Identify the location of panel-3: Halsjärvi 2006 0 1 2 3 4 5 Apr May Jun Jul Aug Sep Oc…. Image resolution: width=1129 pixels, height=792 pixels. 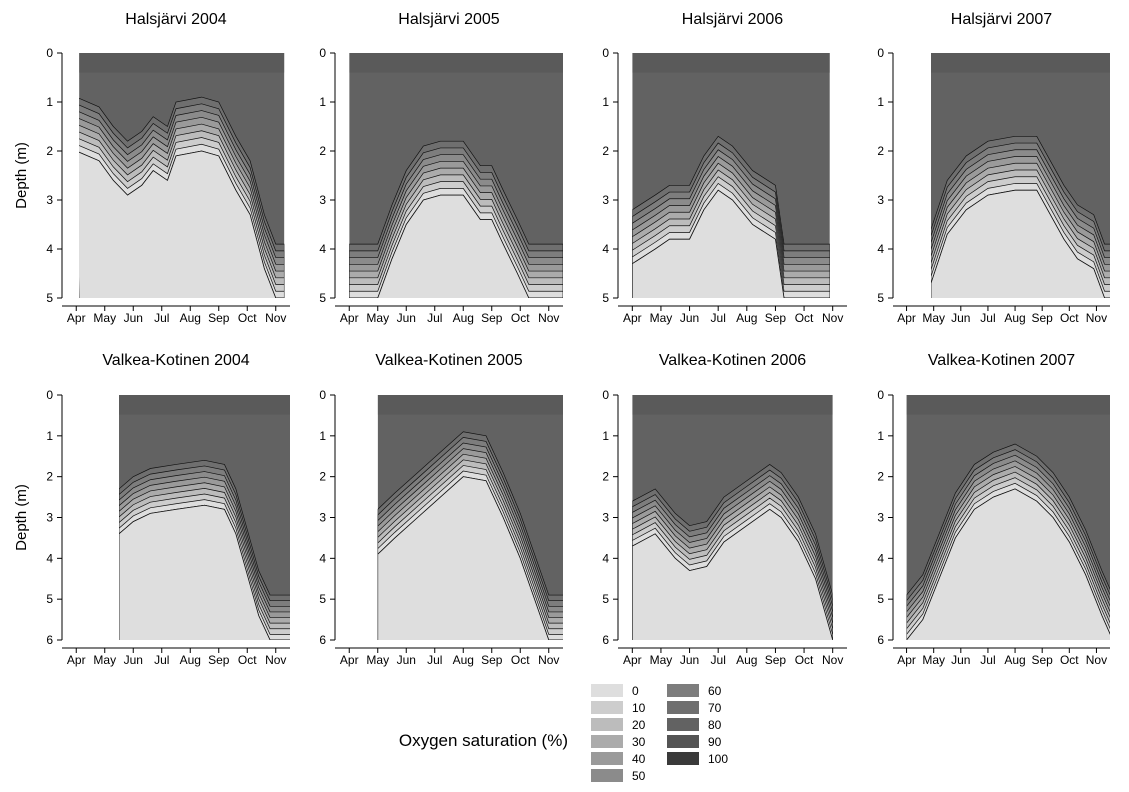
(724, 168).